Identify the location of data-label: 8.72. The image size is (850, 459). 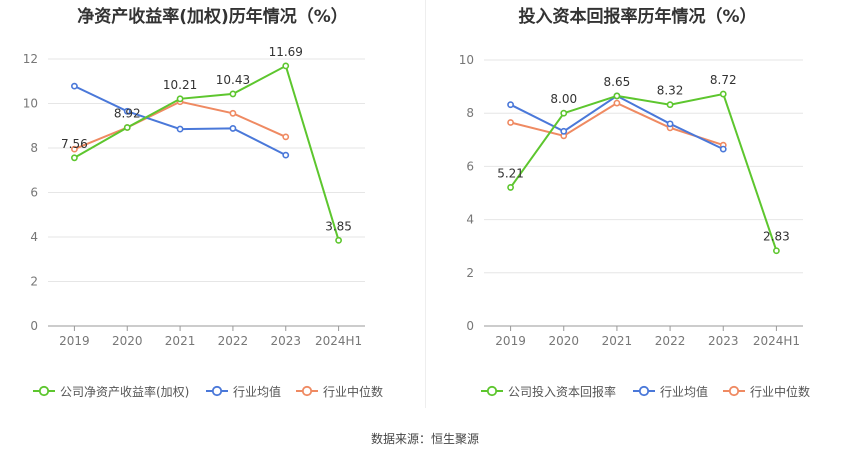
(723, 80).